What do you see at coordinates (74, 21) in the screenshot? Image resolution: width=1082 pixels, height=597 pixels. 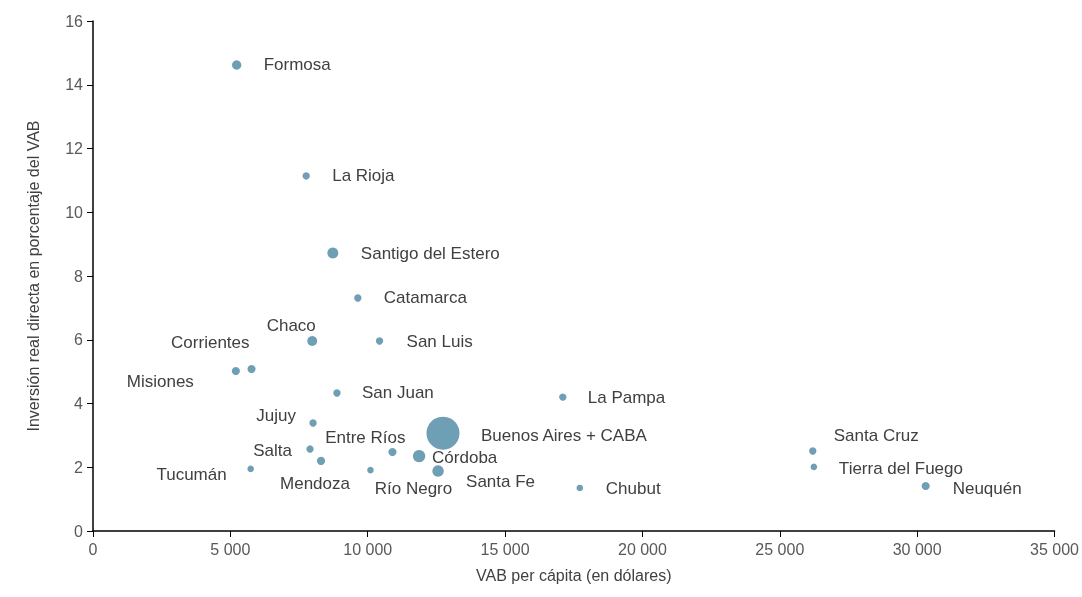 I see `y-tick-label: 16` at bounding box center [74, 21].